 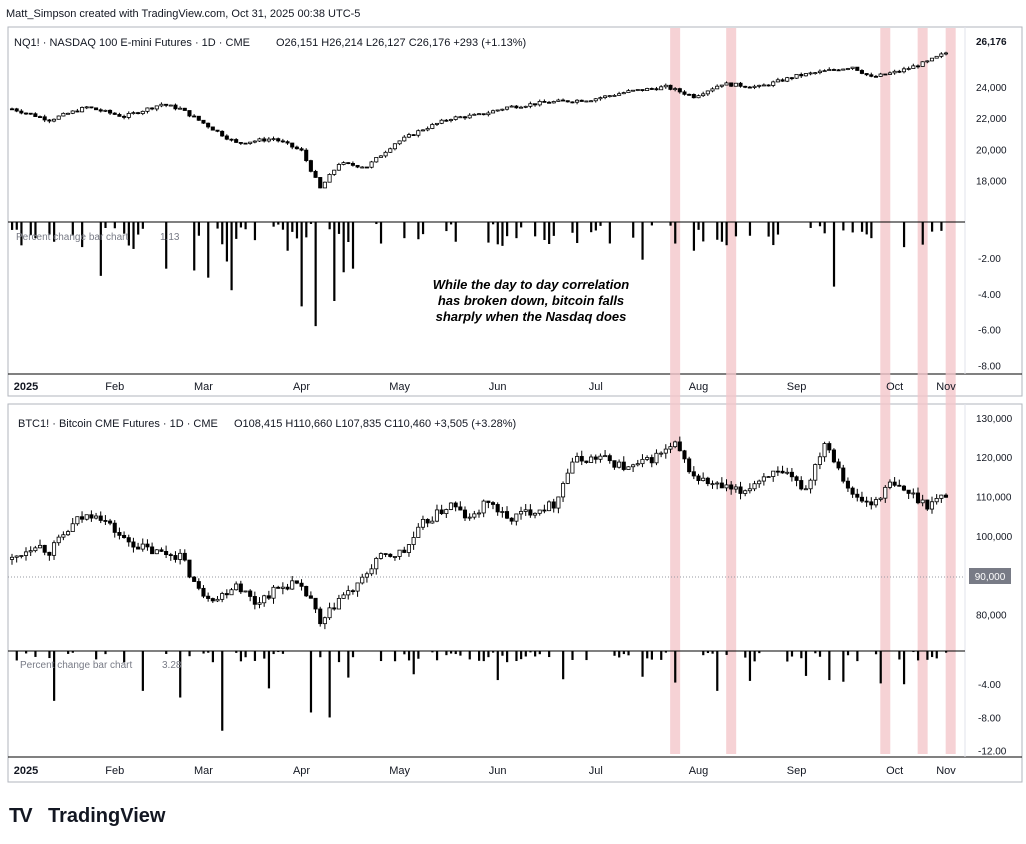 What do you see at coordinates (991, 42) in the screenshot?
I see `nq-last-value-label: 26,176` at bounding box center [991, 42].